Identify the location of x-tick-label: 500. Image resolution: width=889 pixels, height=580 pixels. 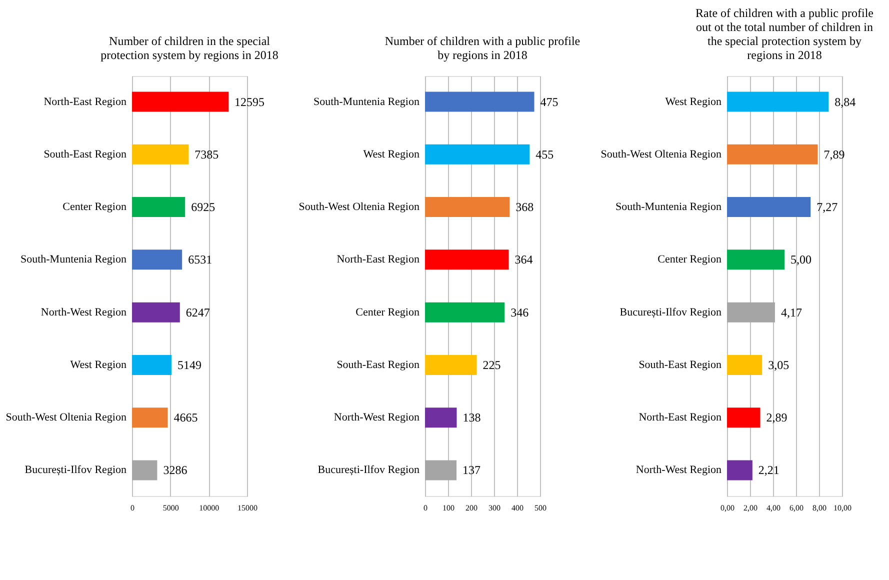
(540, 508).